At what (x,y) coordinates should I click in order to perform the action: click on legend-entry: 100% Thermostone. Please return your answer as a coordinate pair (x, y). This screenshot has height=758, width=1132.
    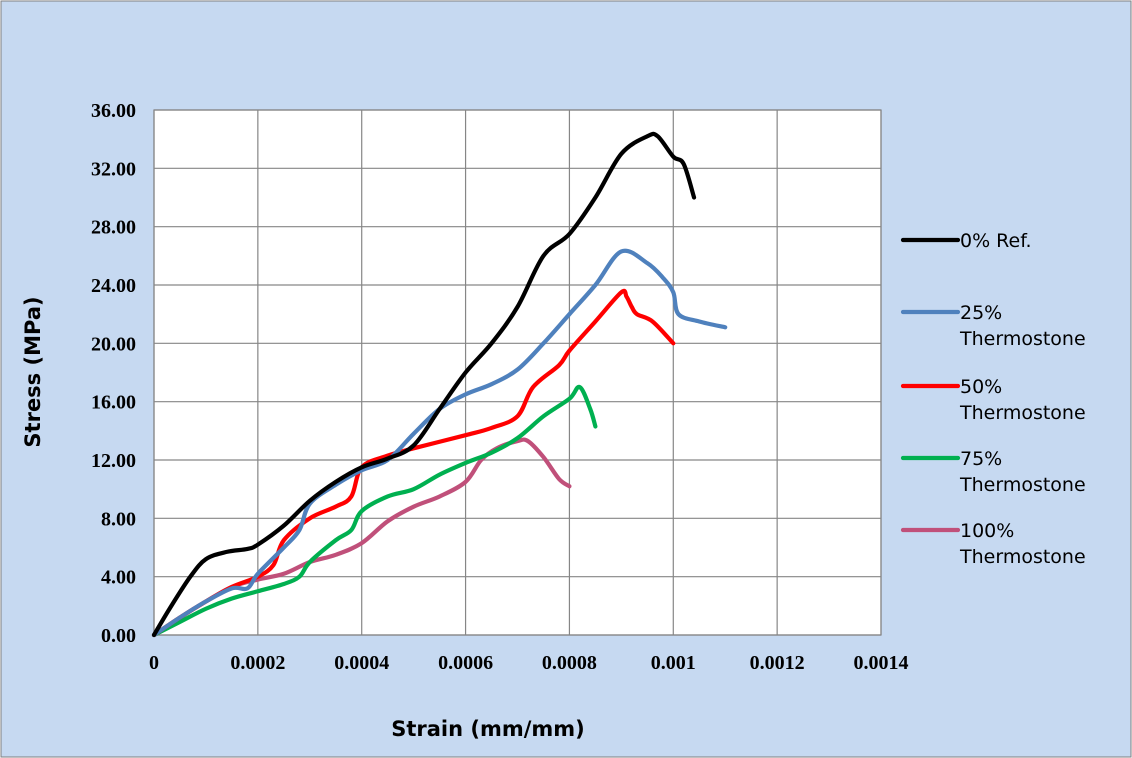
    Looking at the image, I should click on (993, 544).